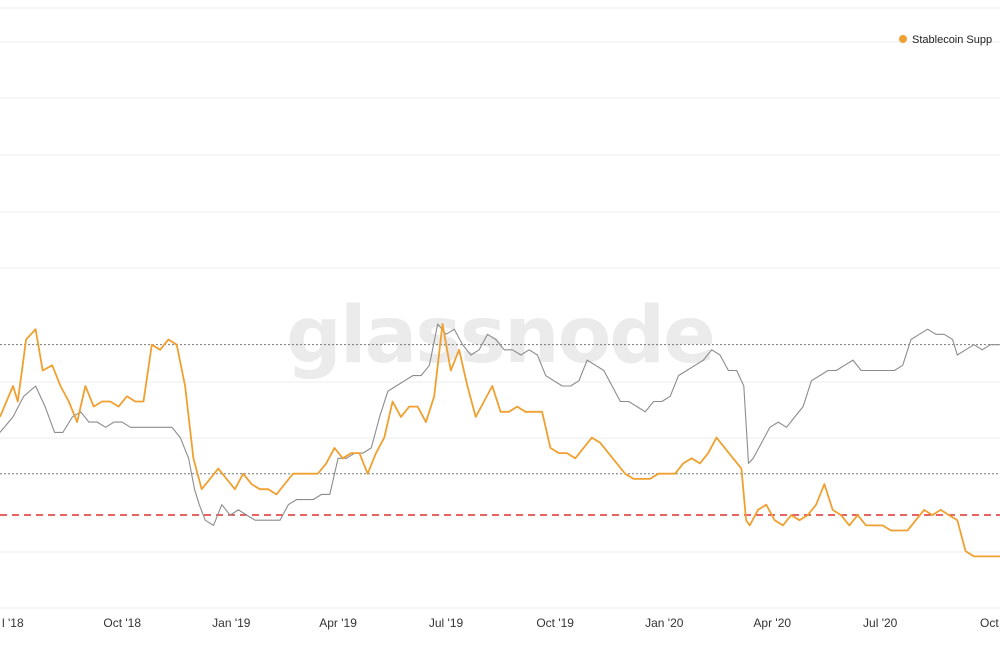 The image size is (1000, 660). Describe the element at coordinates (989, 623) in the screenshot. I see `x-tick-label-9: Oct` at that location.